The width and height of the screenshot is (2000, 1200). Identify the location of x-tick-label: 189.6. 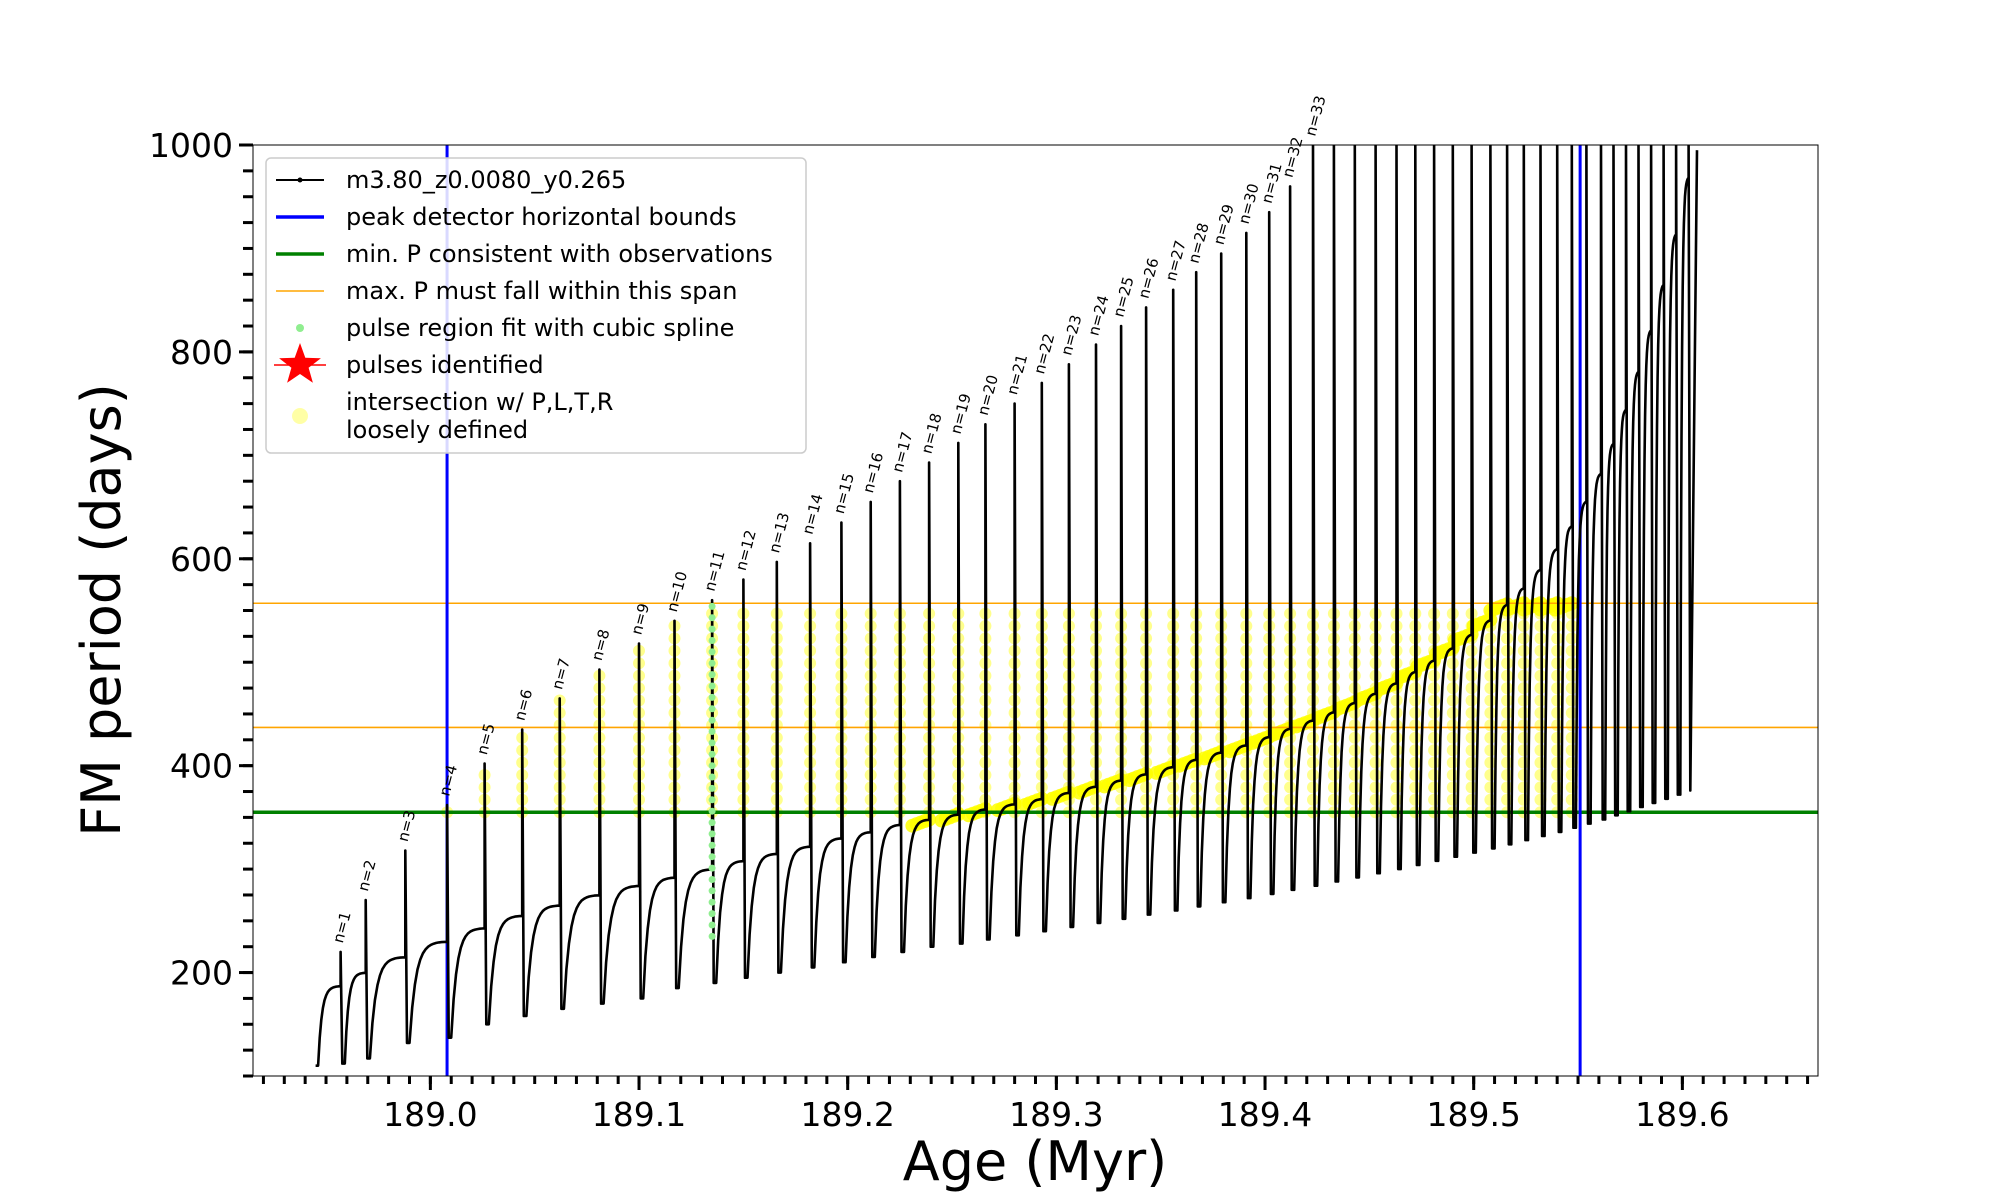
(1682, 1114).